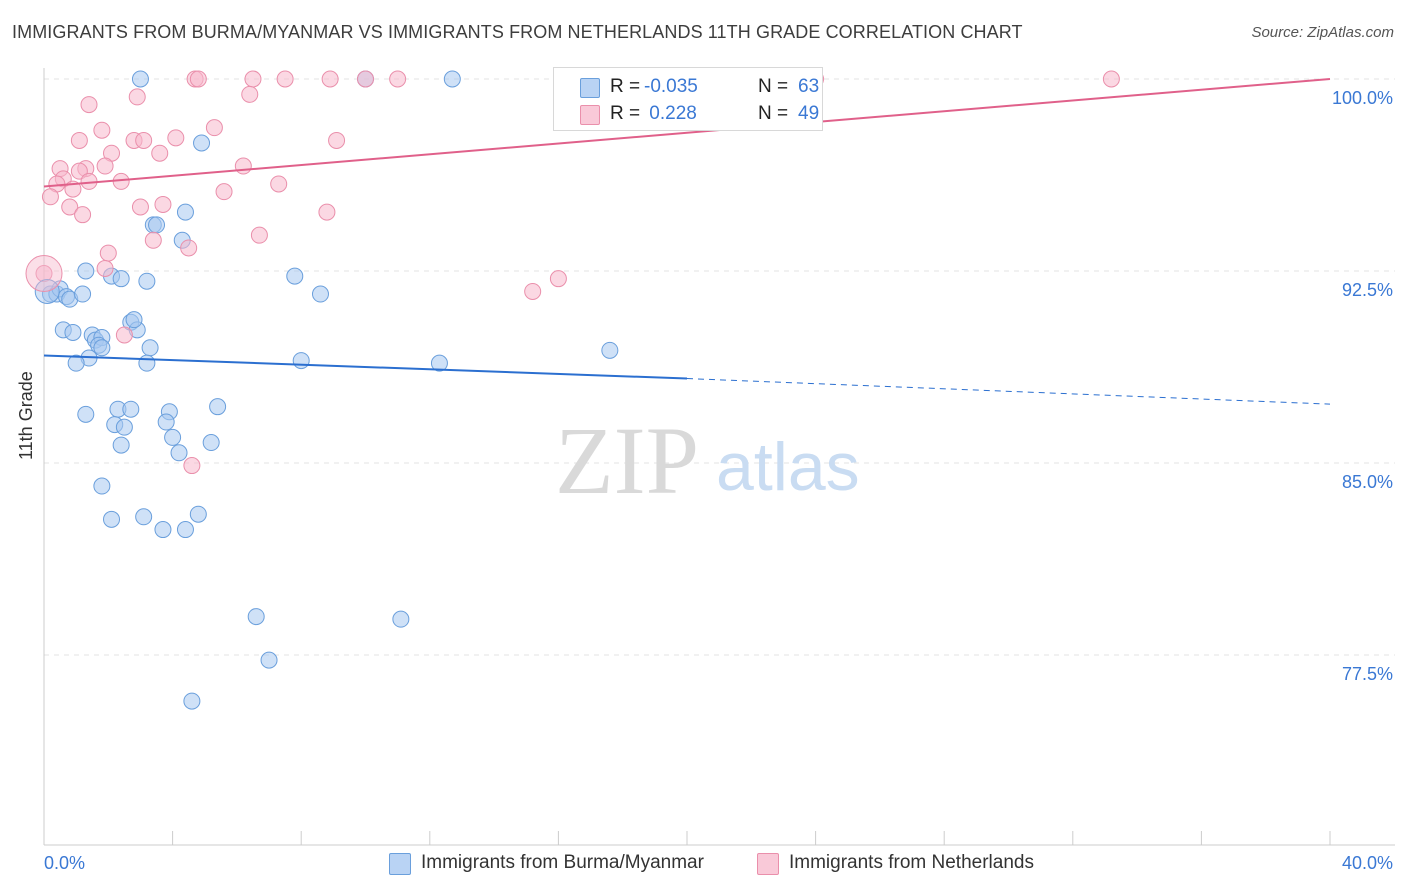 This screenshot has height=892, width=1406. Describe the element at coordinates (1322, 32) in the screenshot. I see `chart-source: Source: ZipAtlas.com` at that location.